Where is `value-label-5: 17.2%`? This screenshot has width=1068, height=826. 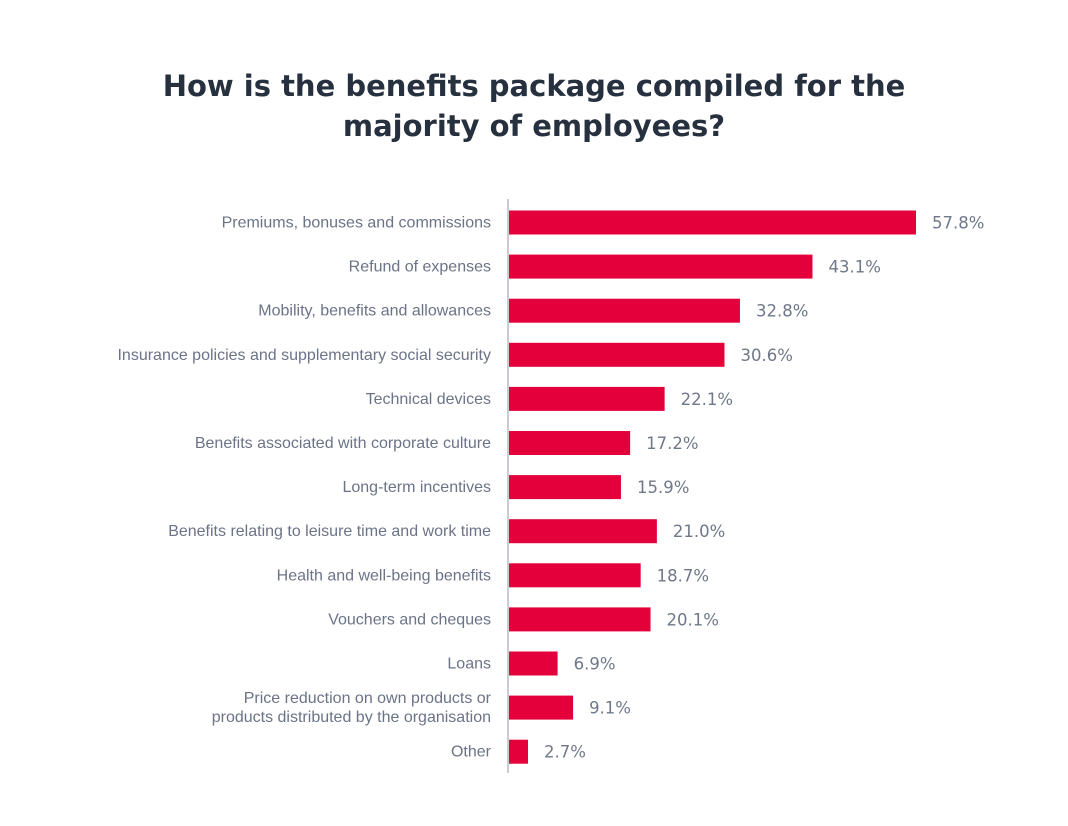
value-label-5: 17.2% is located at coordinates (672, 443).